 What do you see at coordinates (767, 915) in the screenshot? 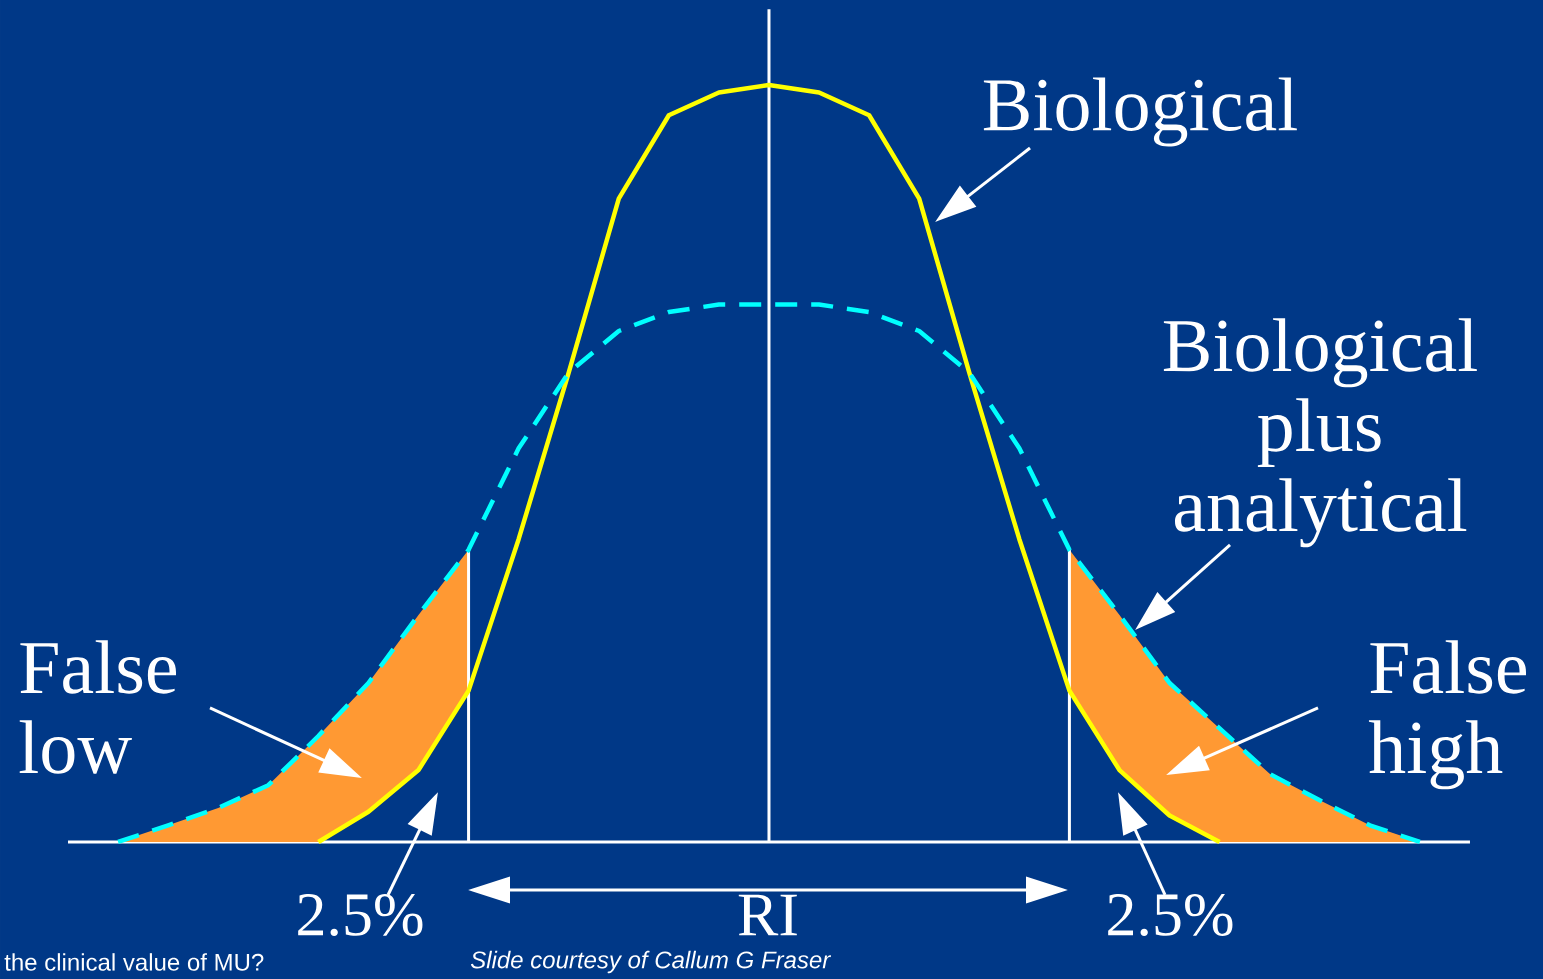
I see `text: RI` at bounding box center [767, 915].